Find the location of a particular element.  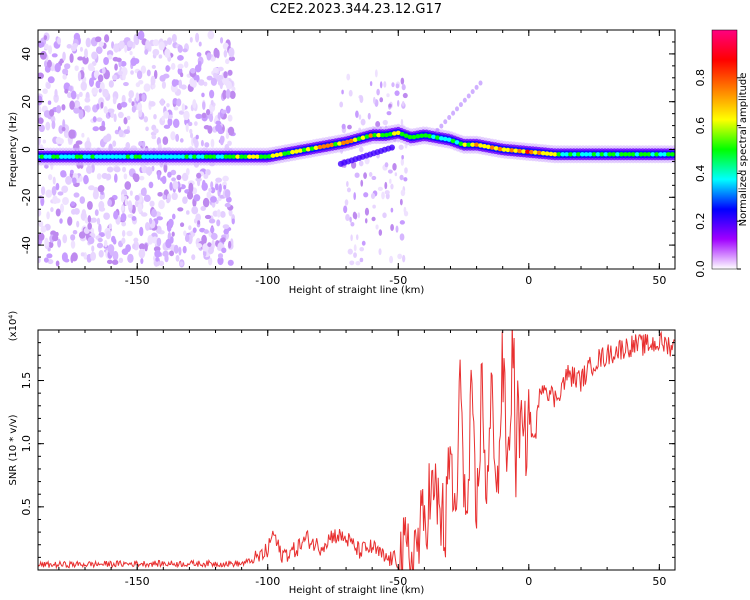

y-tick-label: 0 is located at coordinates (26, 149).